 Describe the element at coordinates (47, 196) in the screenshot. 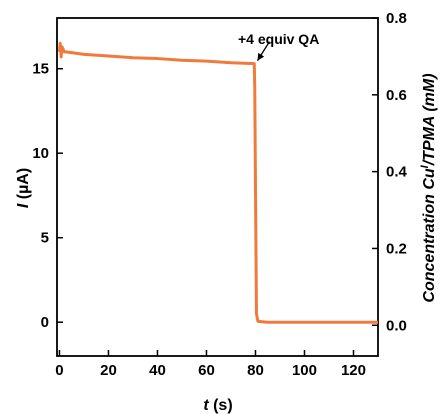

I see `y-axis-ticks: 0 5 10 15` at that location.